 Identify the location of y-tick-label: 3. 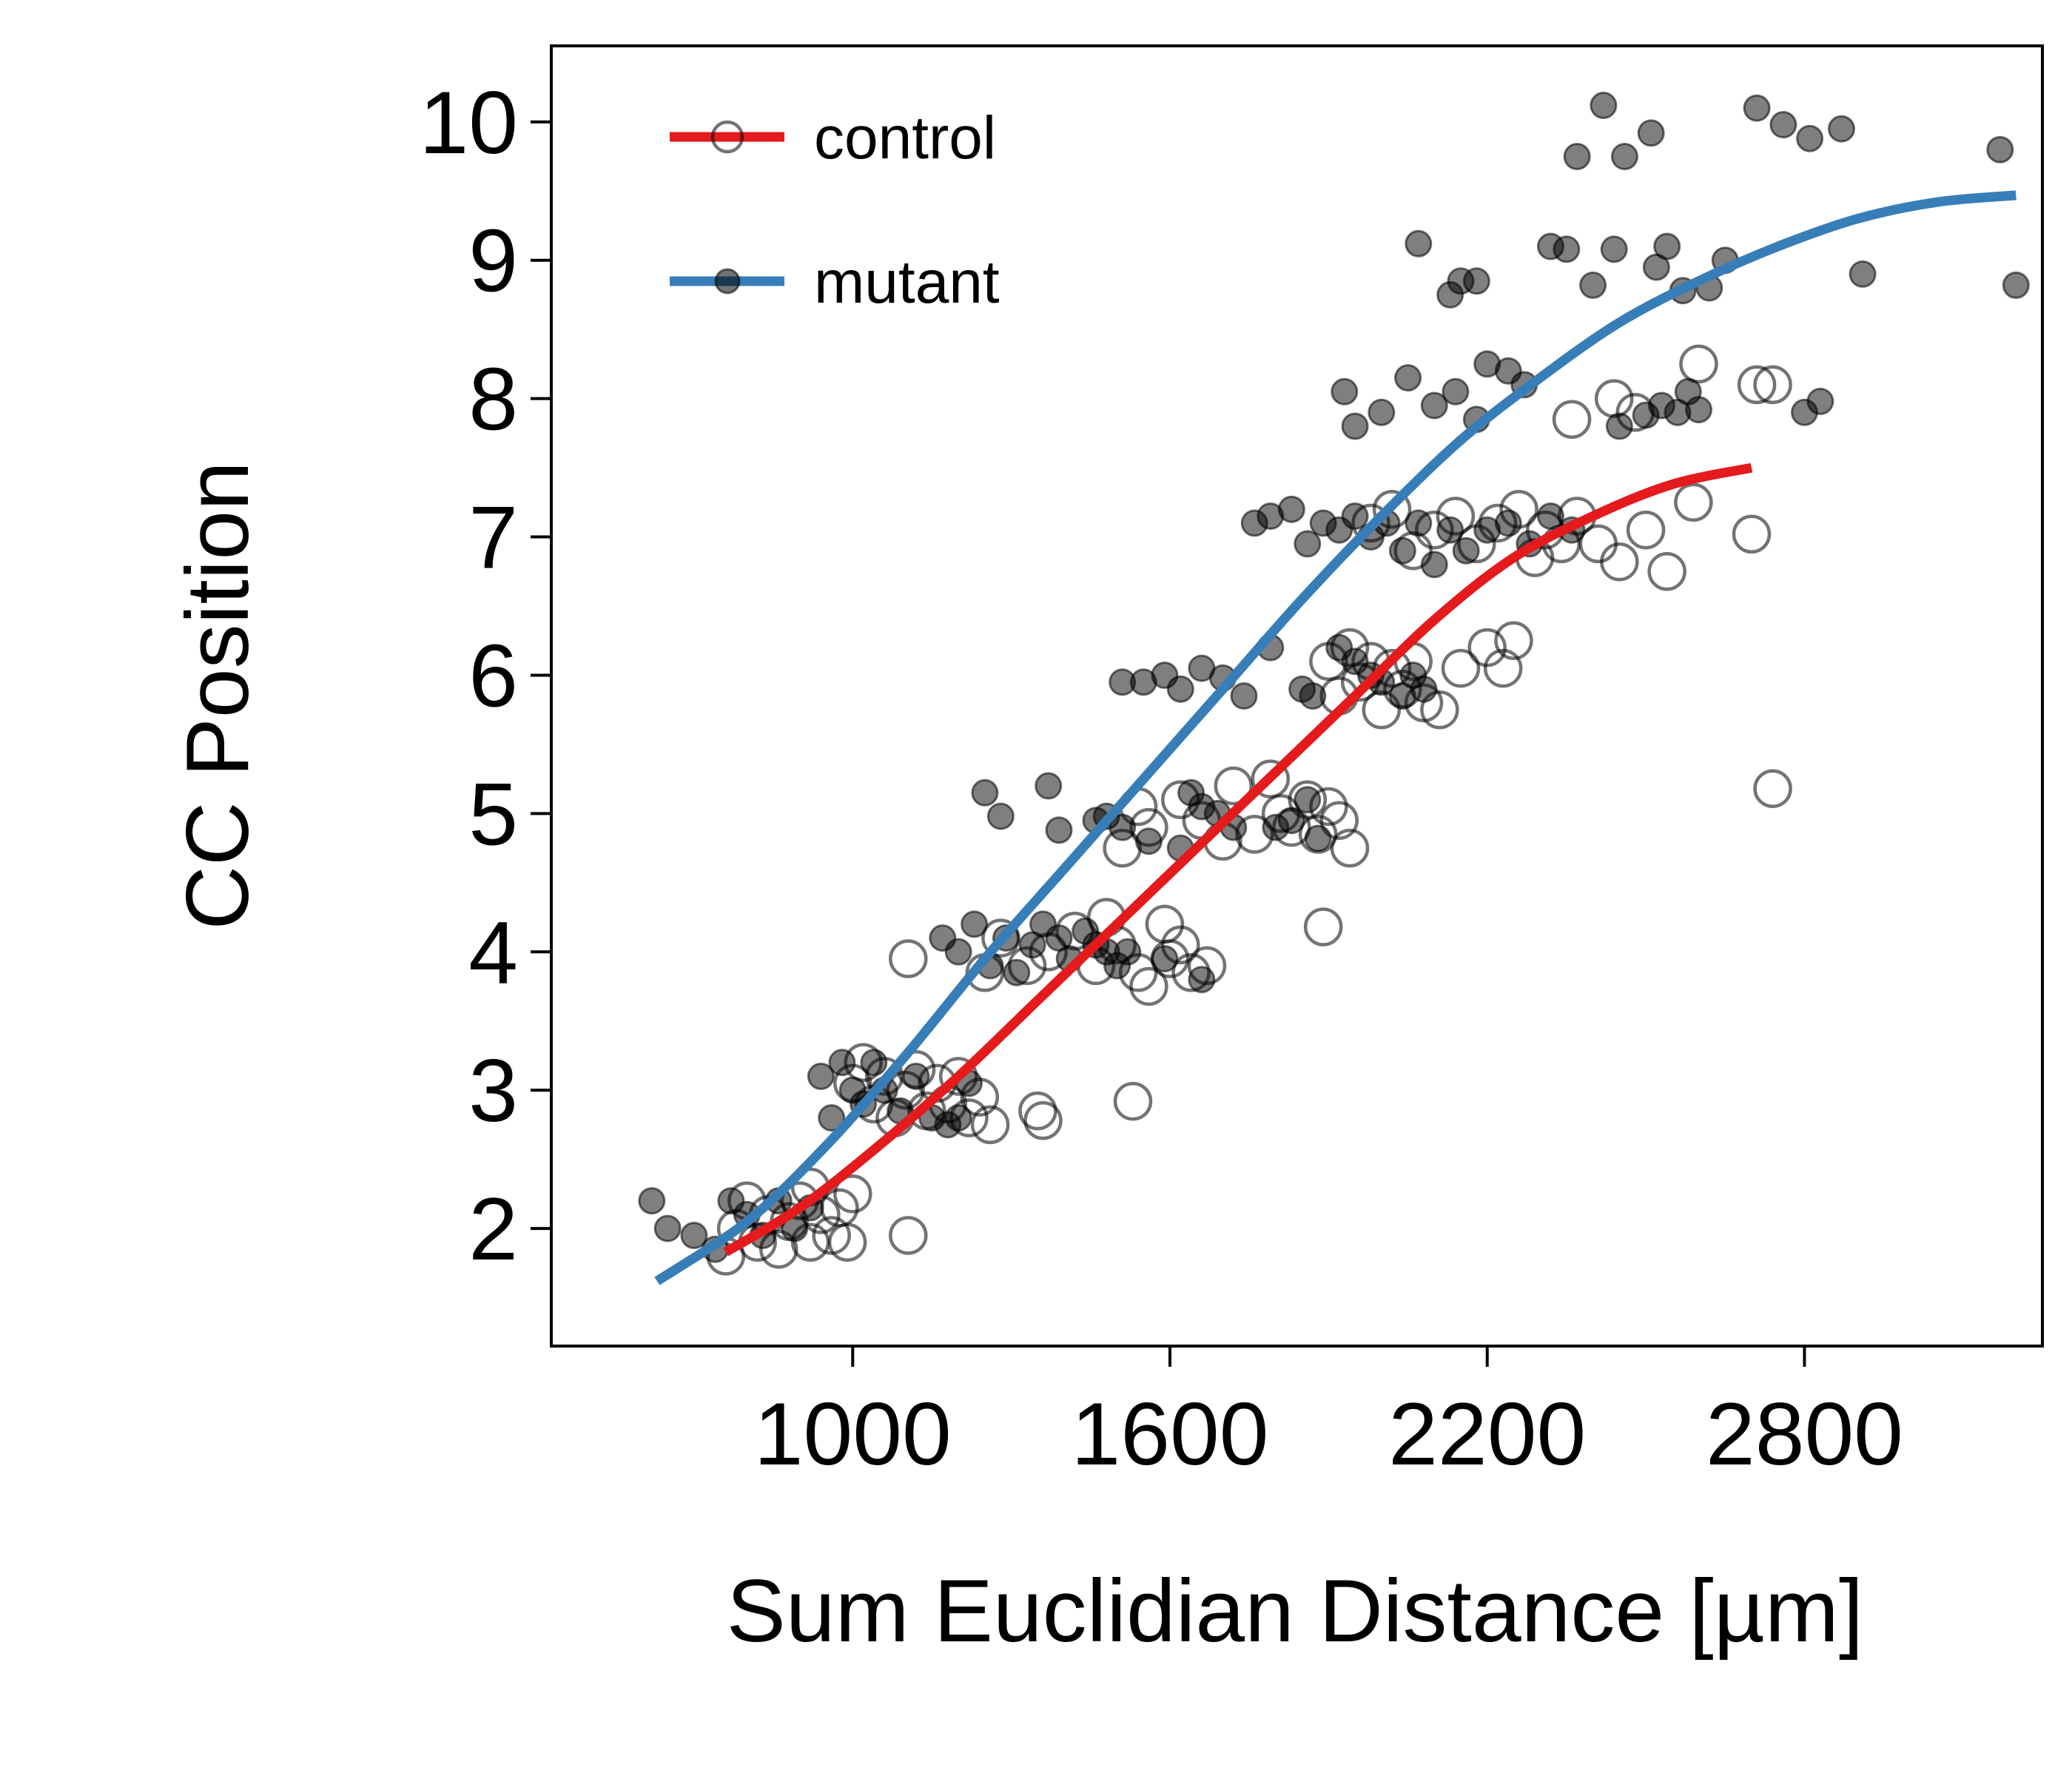
(493, 1090).